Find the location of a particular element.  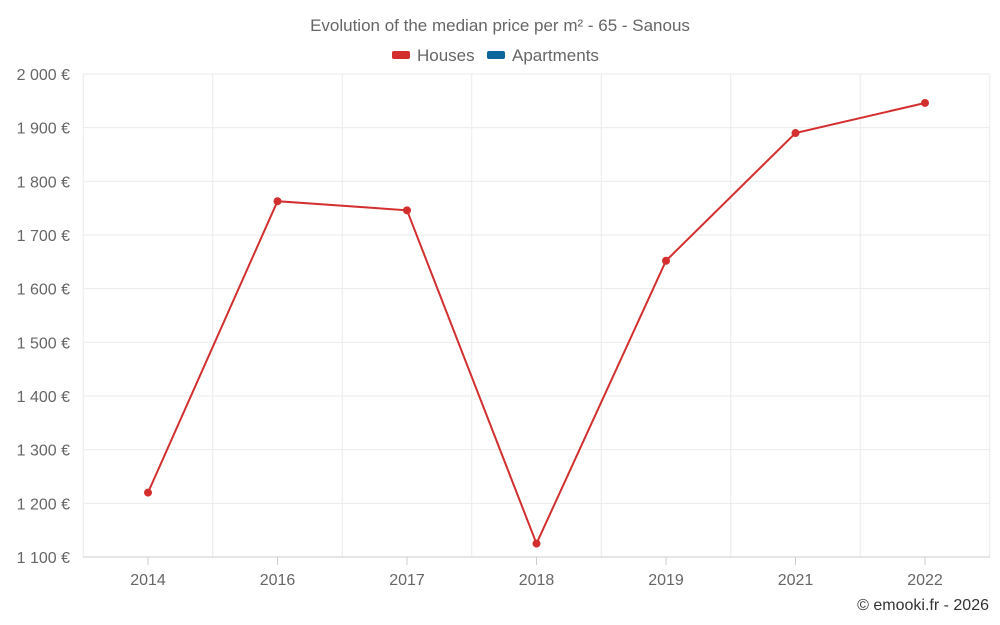

x-axis-ticks: 2014 2016 2017 2018 2019 2021 2022 is located at coordinates (536, 573).